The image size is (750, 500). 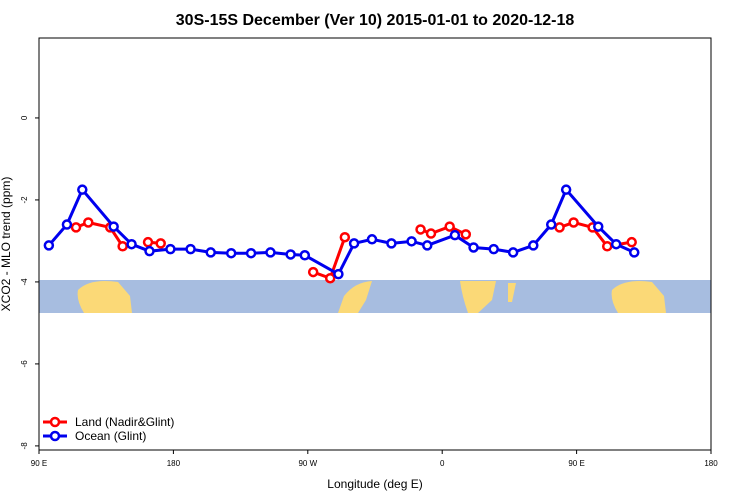 I want to click on y-tick-label: -2, so click(x=24, y=200).